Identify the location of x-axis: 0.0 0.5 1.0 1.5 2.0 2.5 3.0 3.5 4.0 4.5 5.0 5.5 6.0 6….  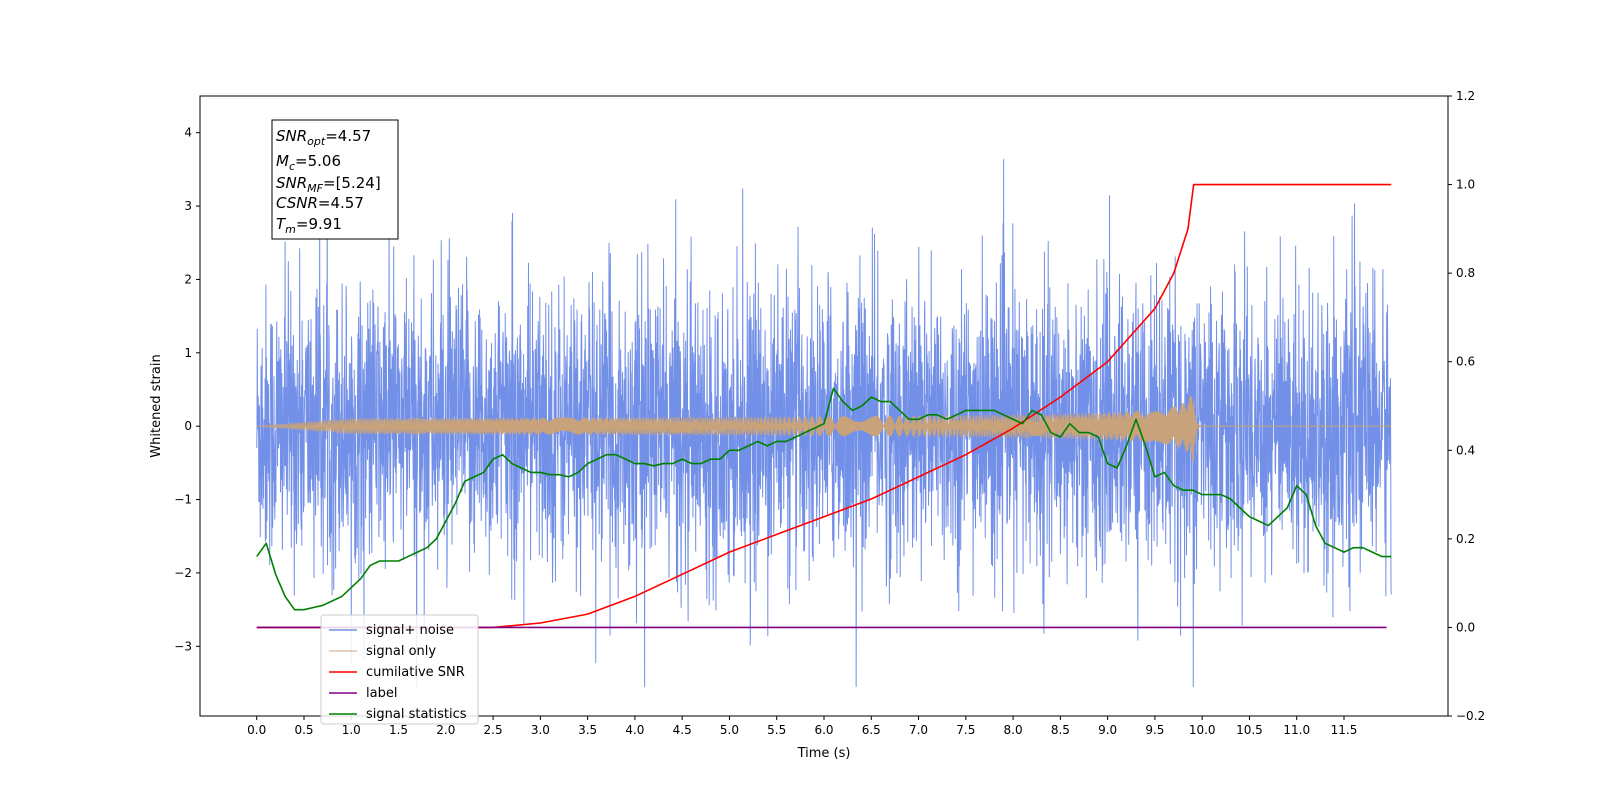
(802, 726).